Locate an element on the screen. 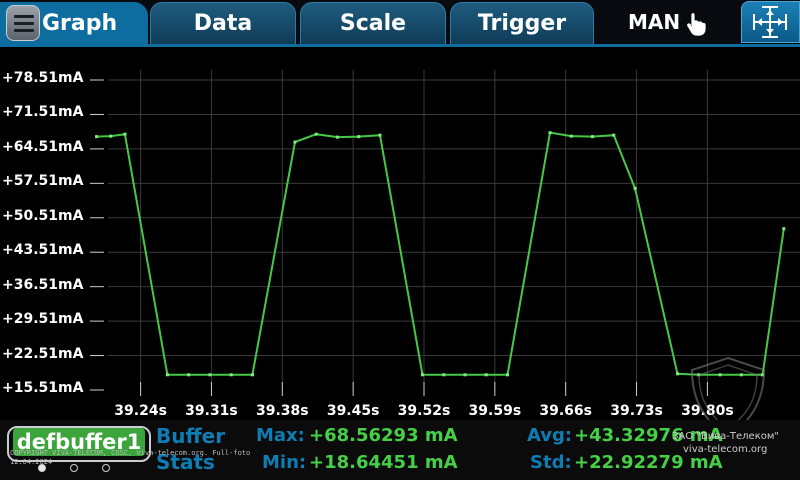 Image resolution: width=800 pixels, height=480 pixels. buffer-select-button: defbuffer1 is located at coordinates (79, 444).